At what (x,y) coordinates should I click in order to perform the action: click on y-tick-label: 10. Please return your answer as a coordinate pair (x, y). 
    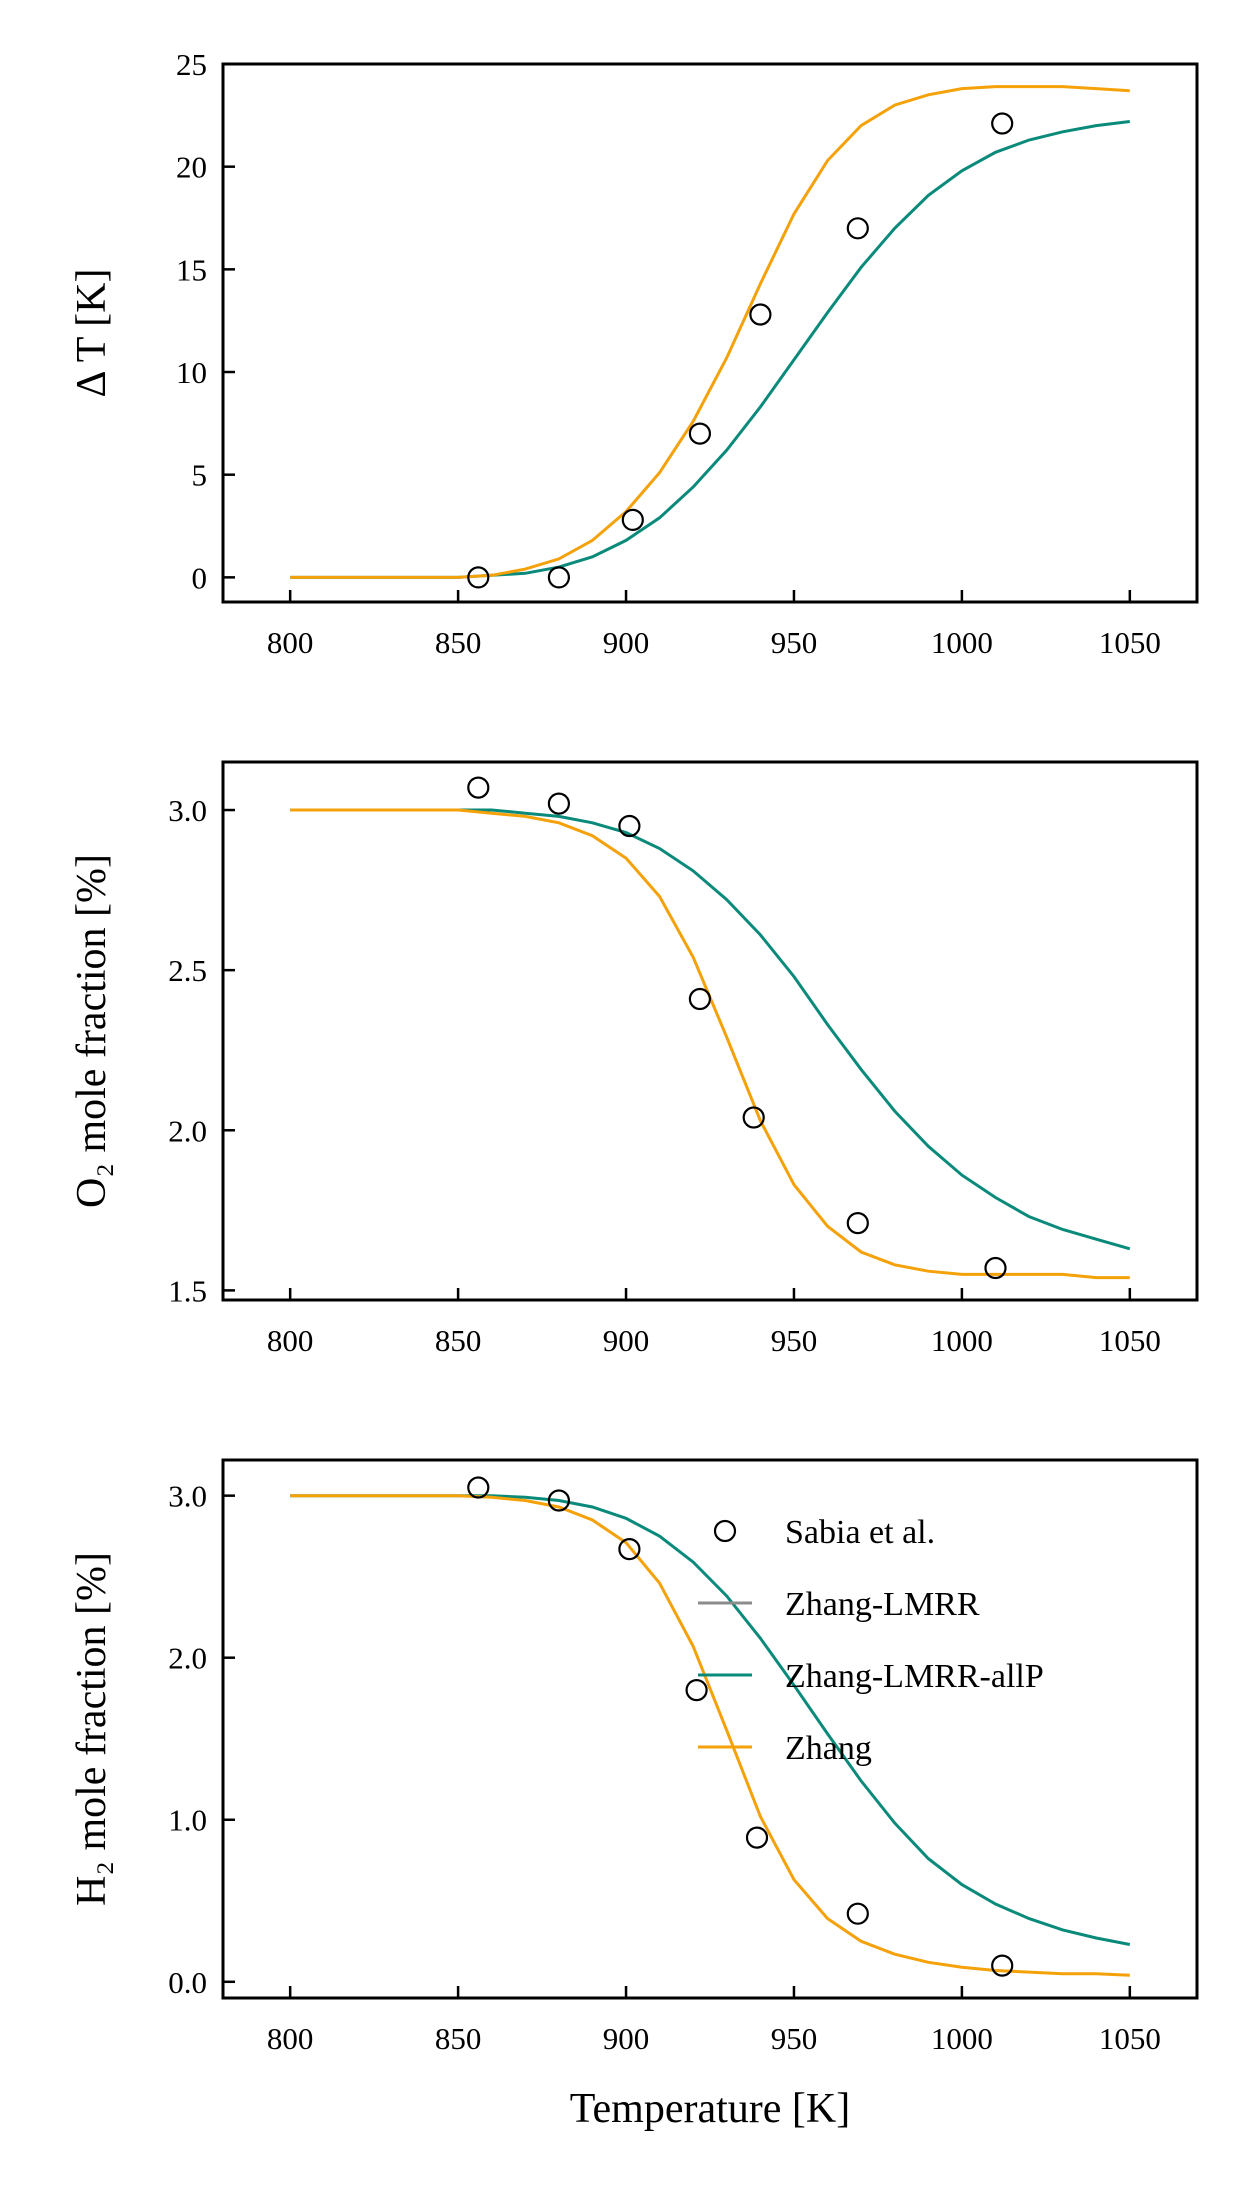
    Looking at the image, I should click on (191, 372).